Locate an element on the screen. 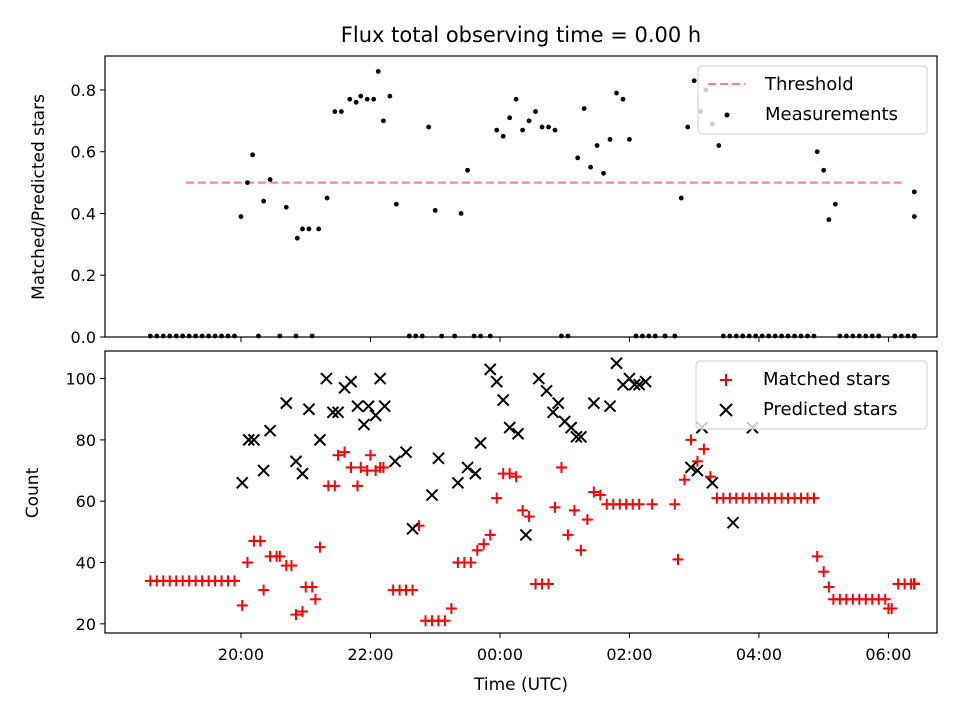 Image resolution: width=960 pixels, height=720 pixels. top-y-tick-label: 0.6 is located at coordinates (83, 152).